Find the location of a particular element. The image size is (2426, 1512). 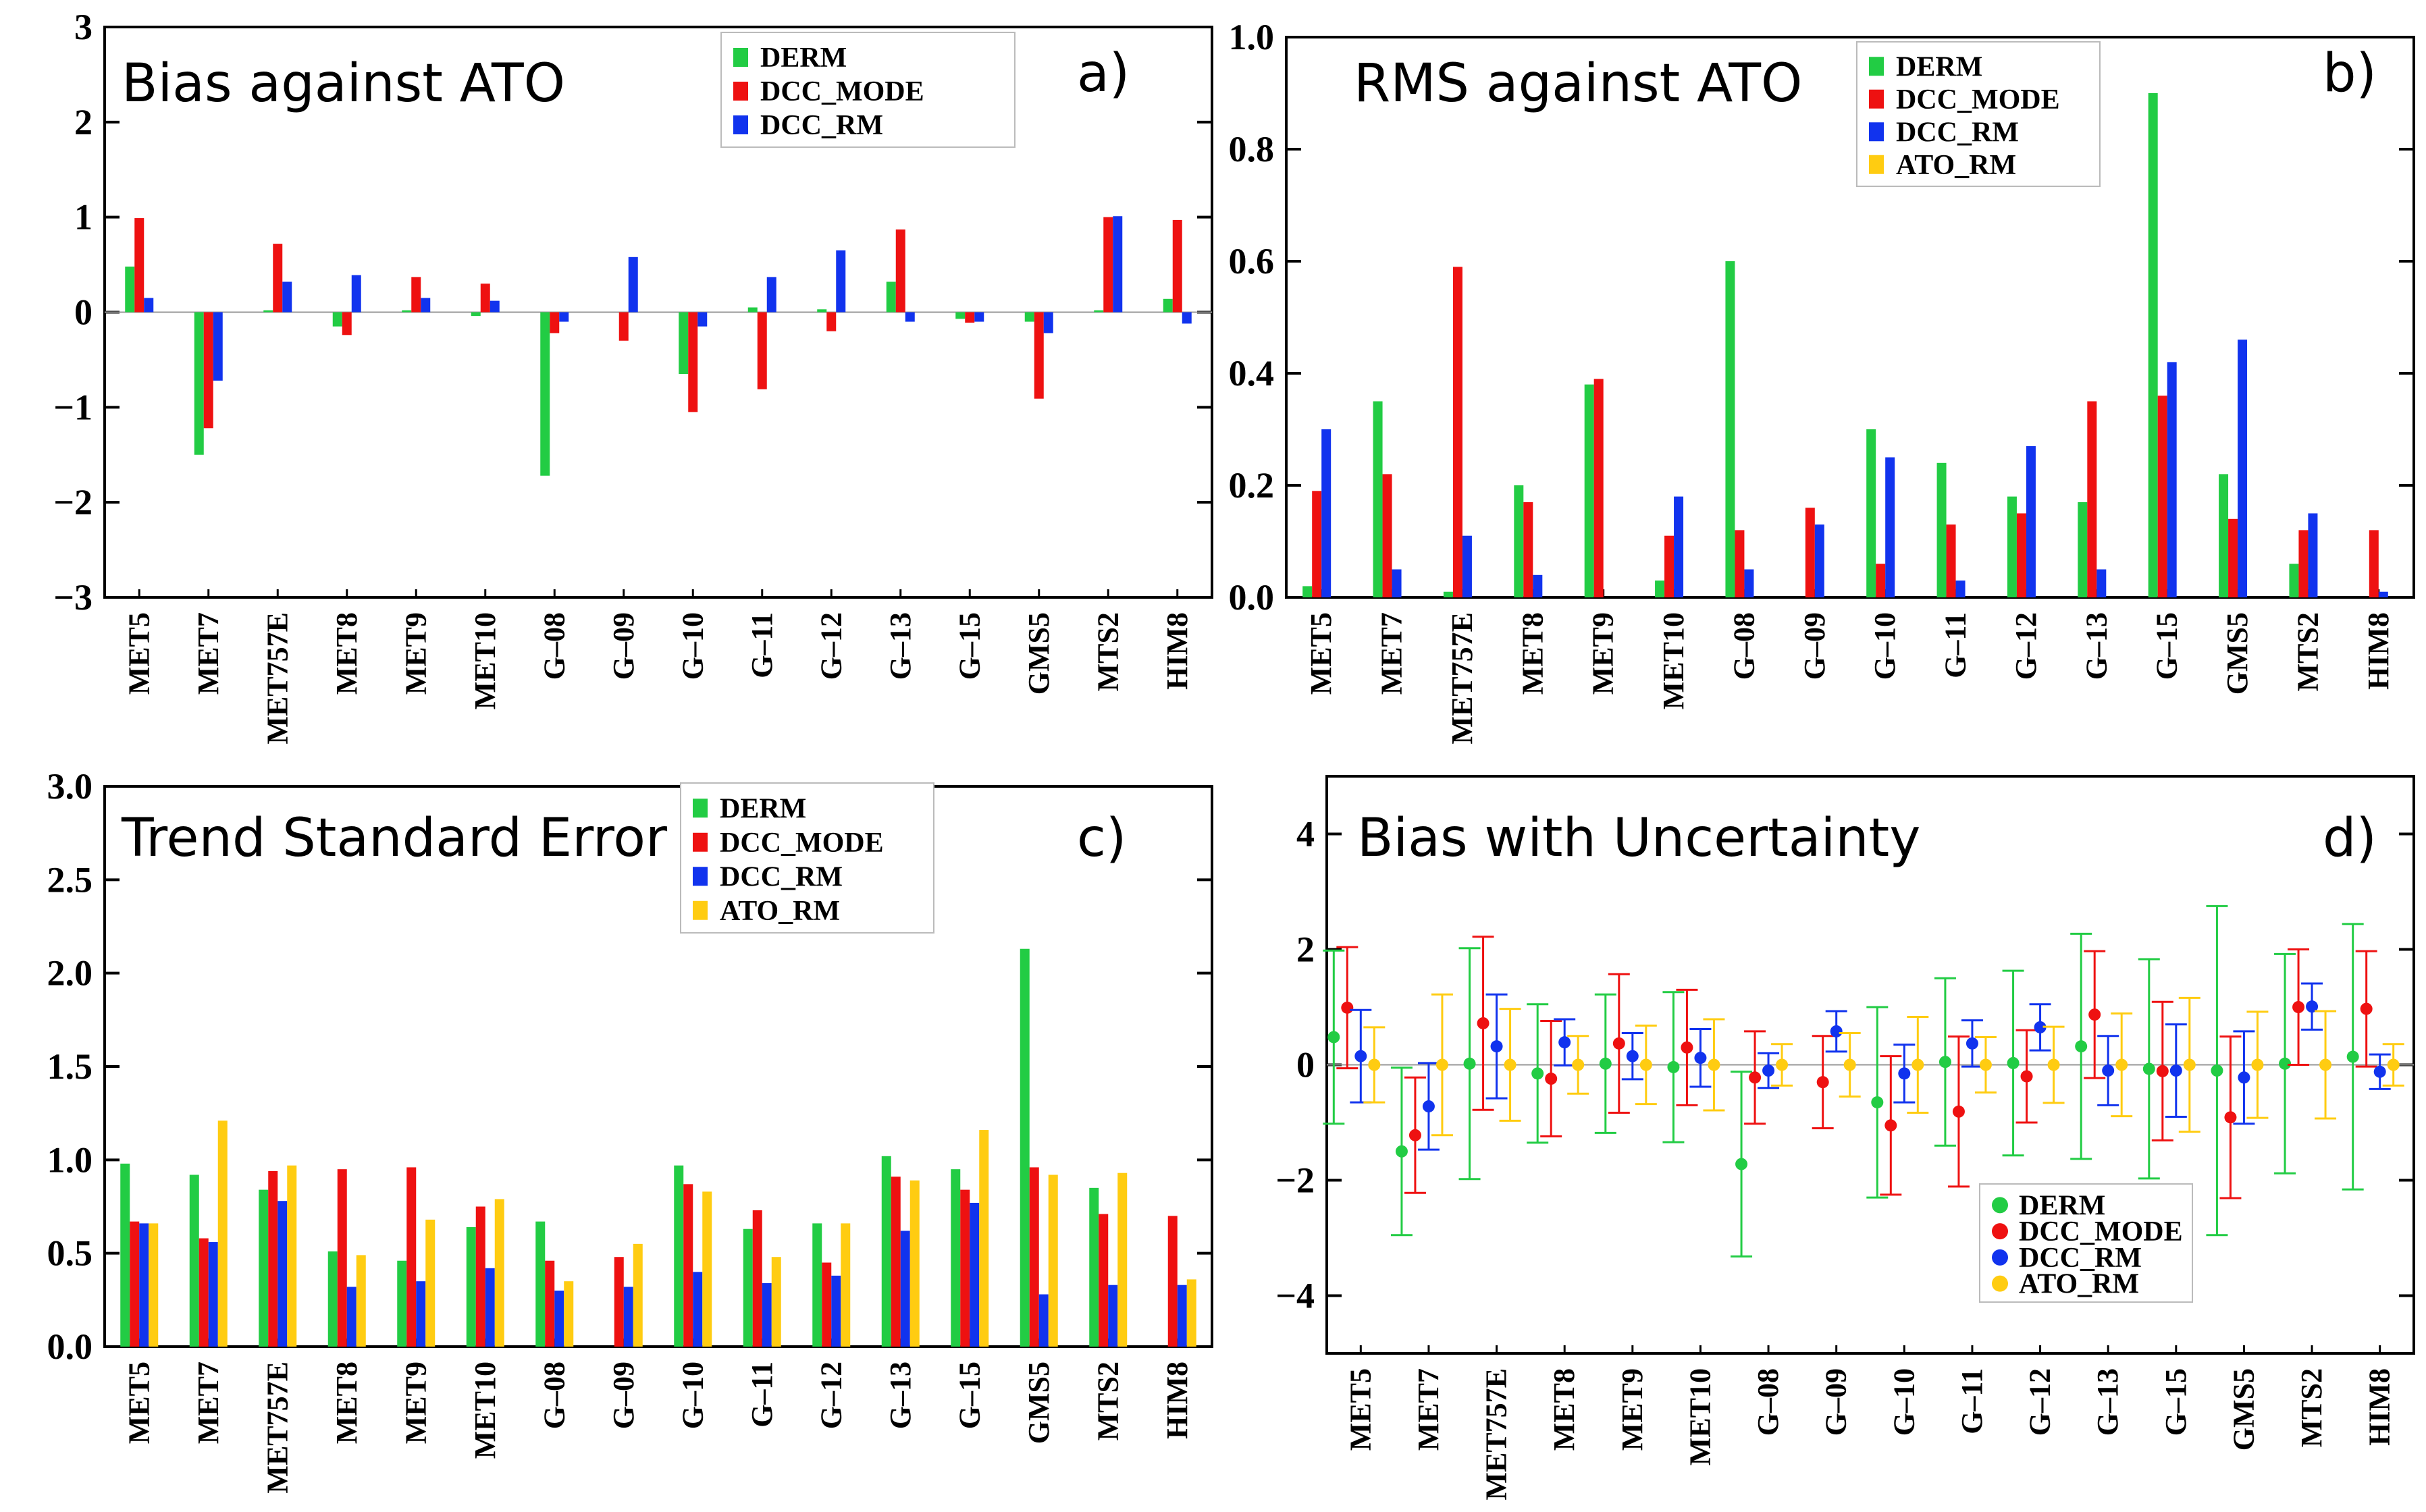

point-derm-met8 is located at coordinates (1537, 1073).